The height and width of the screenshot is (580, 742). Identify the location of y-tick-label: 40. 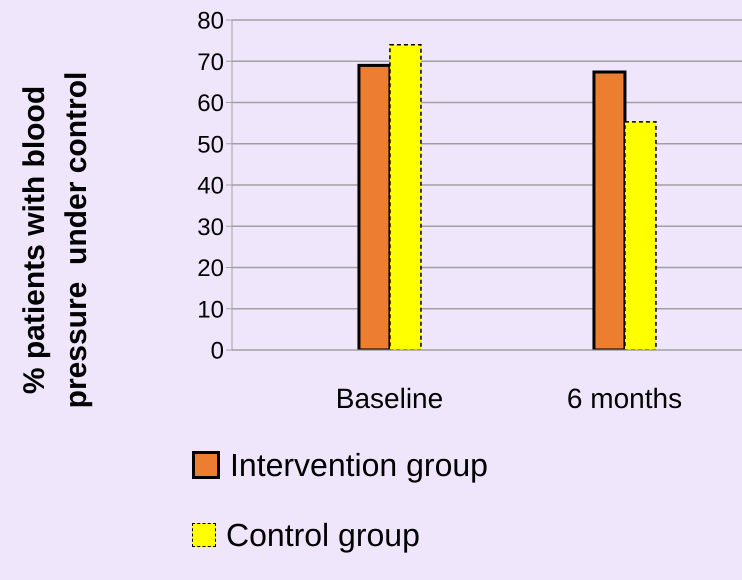
(210, 186).